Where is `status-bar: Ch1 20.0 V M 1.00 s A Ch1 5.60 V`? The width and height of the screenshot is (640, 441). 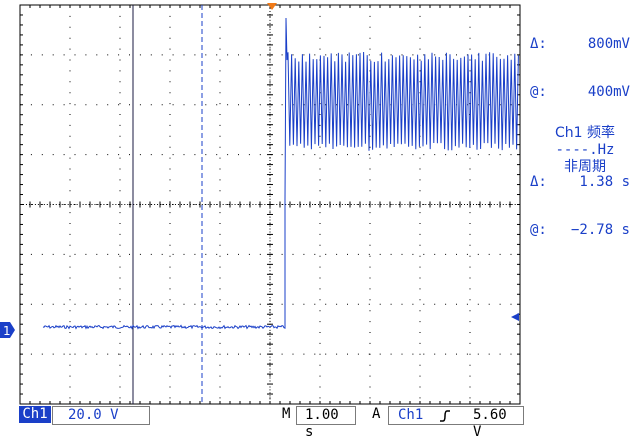
status-bar: Ch1 20.0 V M 1.00 s A Ch1 5.60 V is located at coordinates (320, 422).